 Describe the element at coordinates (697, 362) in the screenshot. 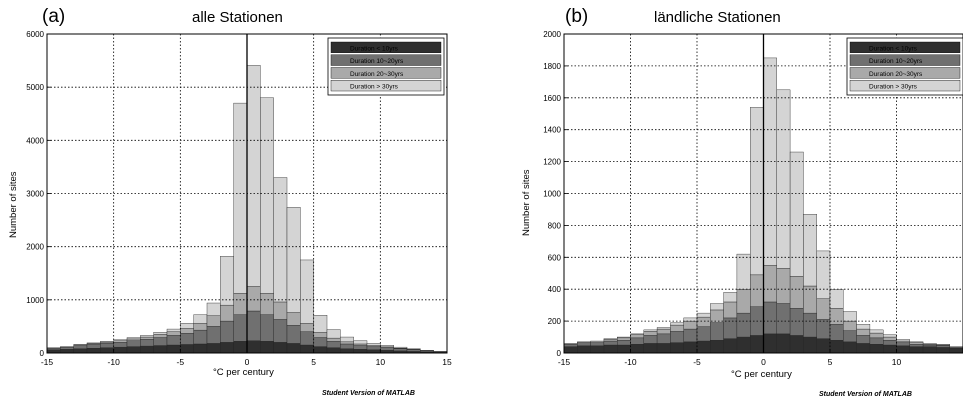

I see `x-tick-label: -5` at that location.